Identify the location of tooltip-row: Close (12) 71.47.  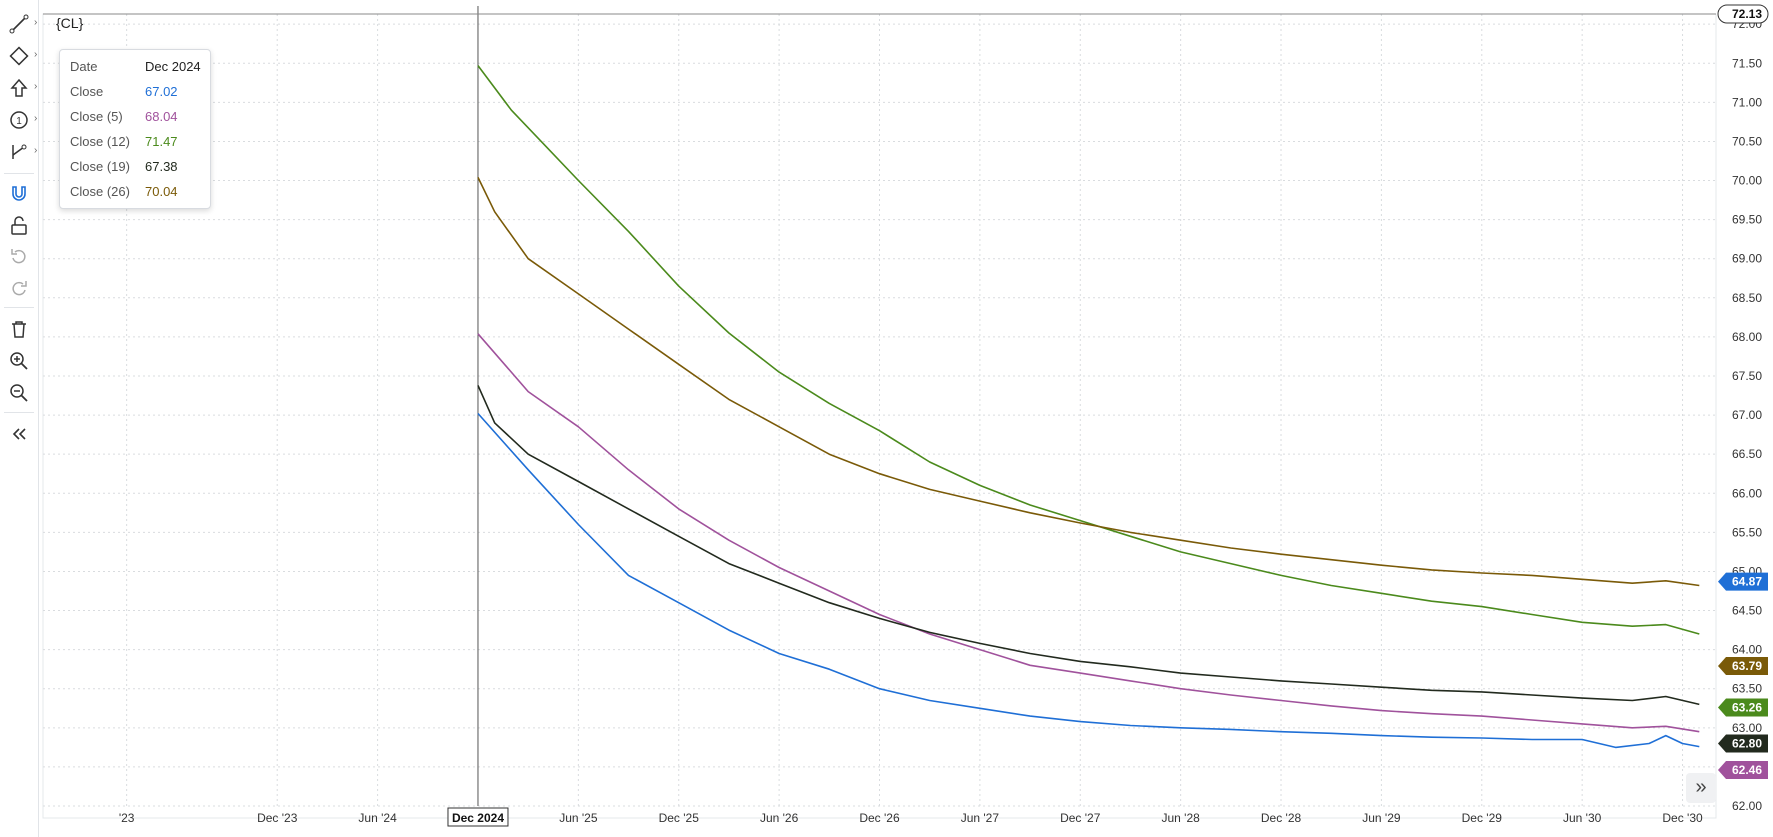
(135, 141).